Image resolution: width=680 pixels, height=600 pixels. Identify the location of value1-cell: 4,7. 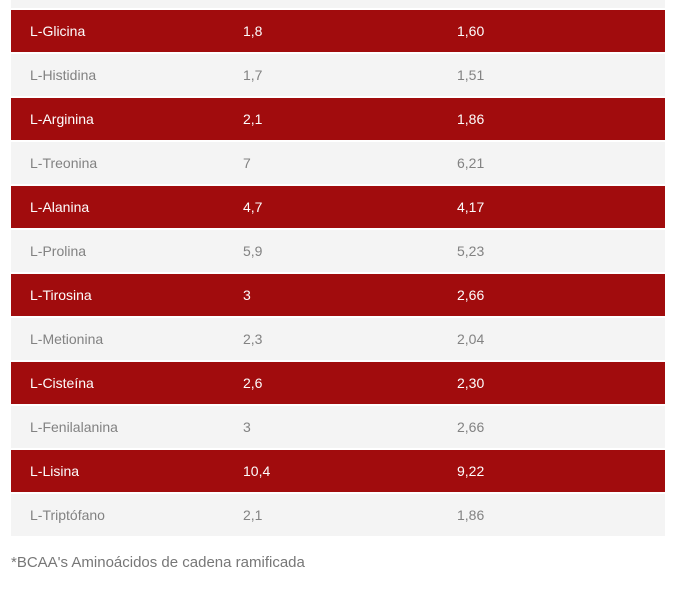
(253, 207).